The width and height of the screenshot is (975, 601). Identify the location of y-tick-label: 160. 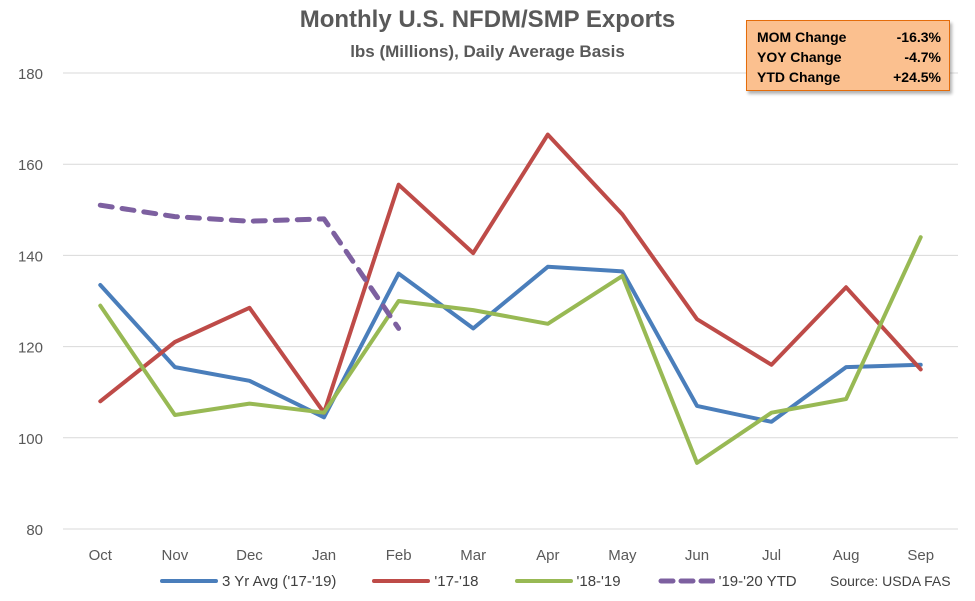
(30, 165).